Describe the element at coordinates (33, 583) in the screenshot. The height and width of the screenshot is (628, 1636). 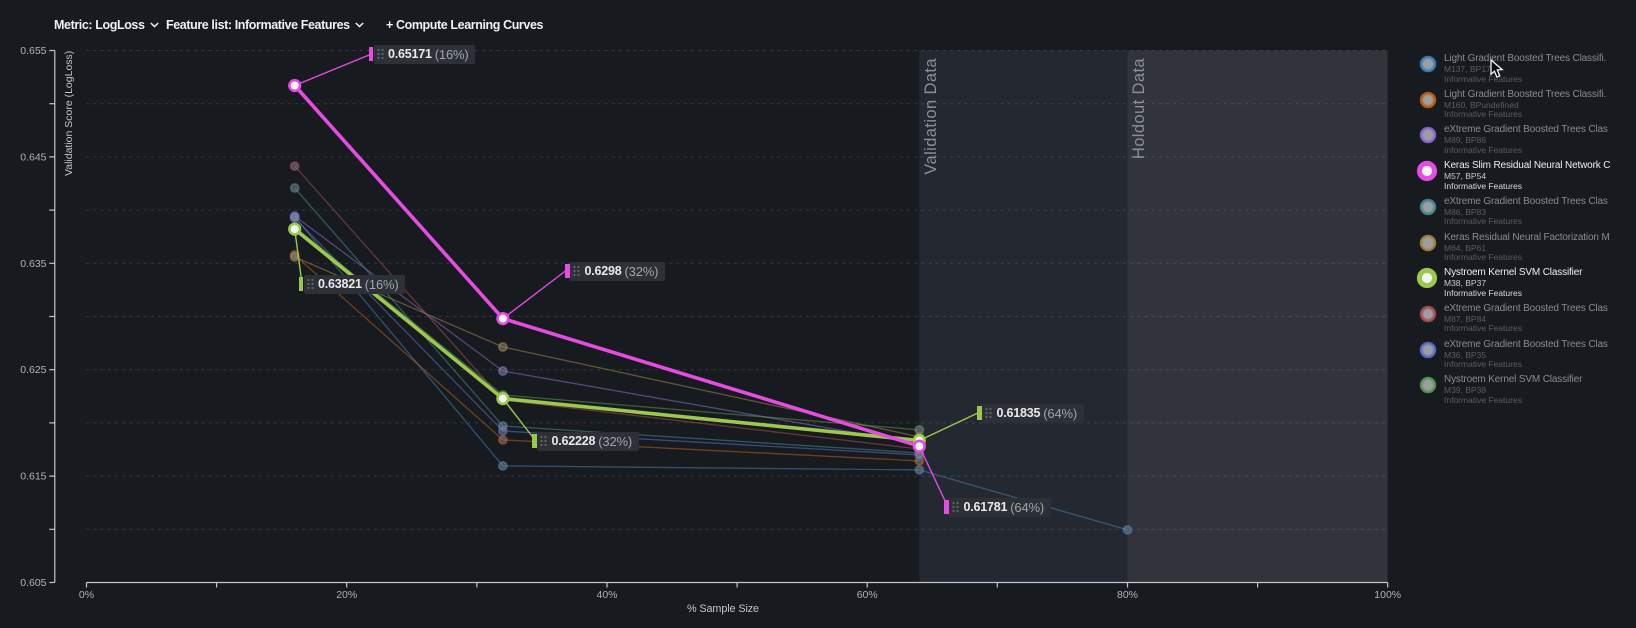
I see `svg-text: 0.605` at that location.